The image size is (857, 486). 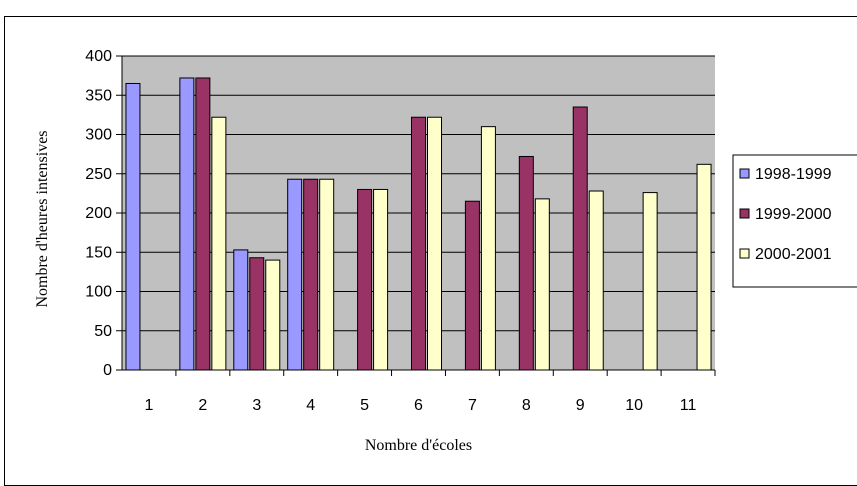 I want to click on x-tick-label: 2, so click(x=202, y=405).